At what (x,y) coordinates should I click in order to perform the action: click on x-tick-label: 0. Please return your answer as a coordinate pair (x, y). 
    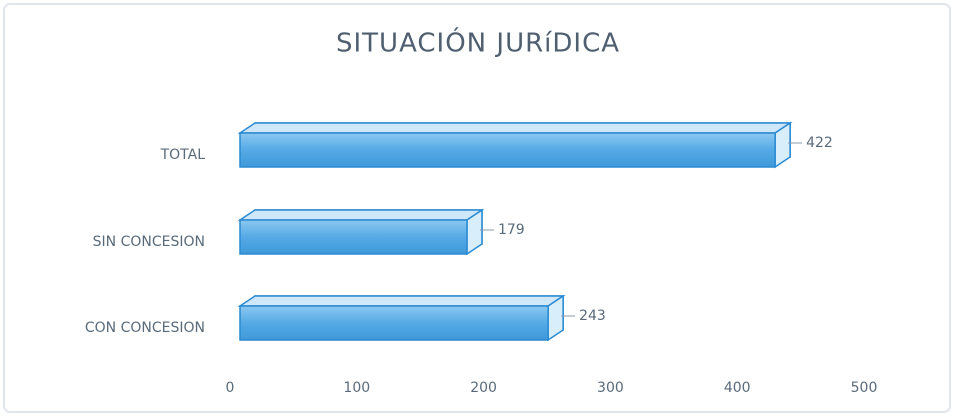
    Looking at the image, I should click on (230, 388).